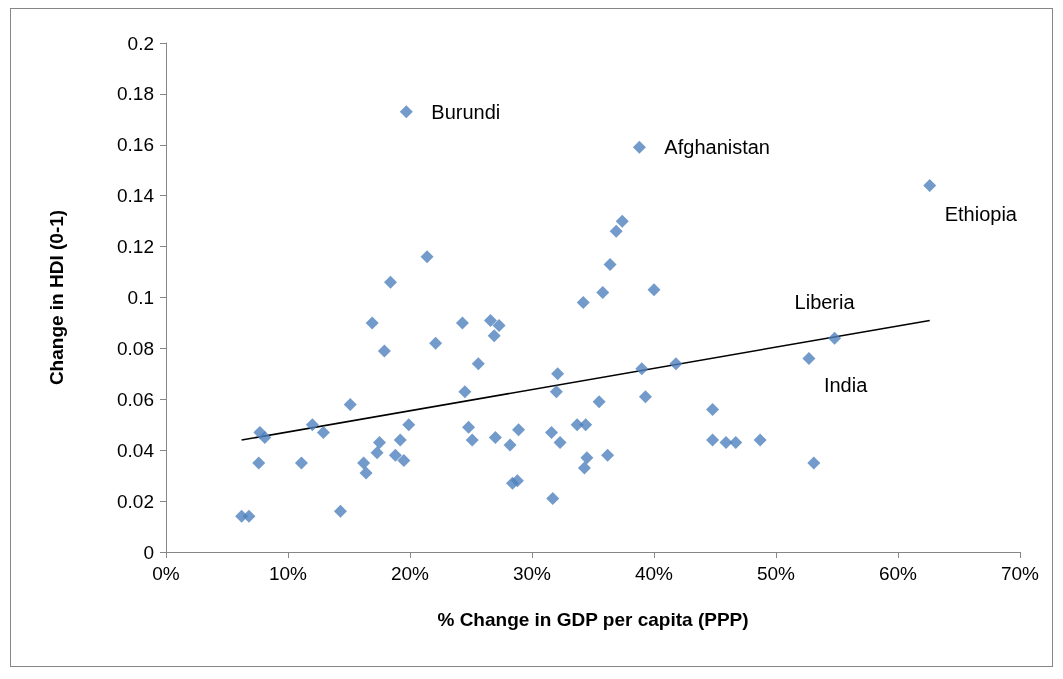 The height and width of the screenshot is (679, 1063). What do you see at coordinates (654, 573) in the screenshot?
I see `x-tick-label: 40%` at bounding box center [654, 573].